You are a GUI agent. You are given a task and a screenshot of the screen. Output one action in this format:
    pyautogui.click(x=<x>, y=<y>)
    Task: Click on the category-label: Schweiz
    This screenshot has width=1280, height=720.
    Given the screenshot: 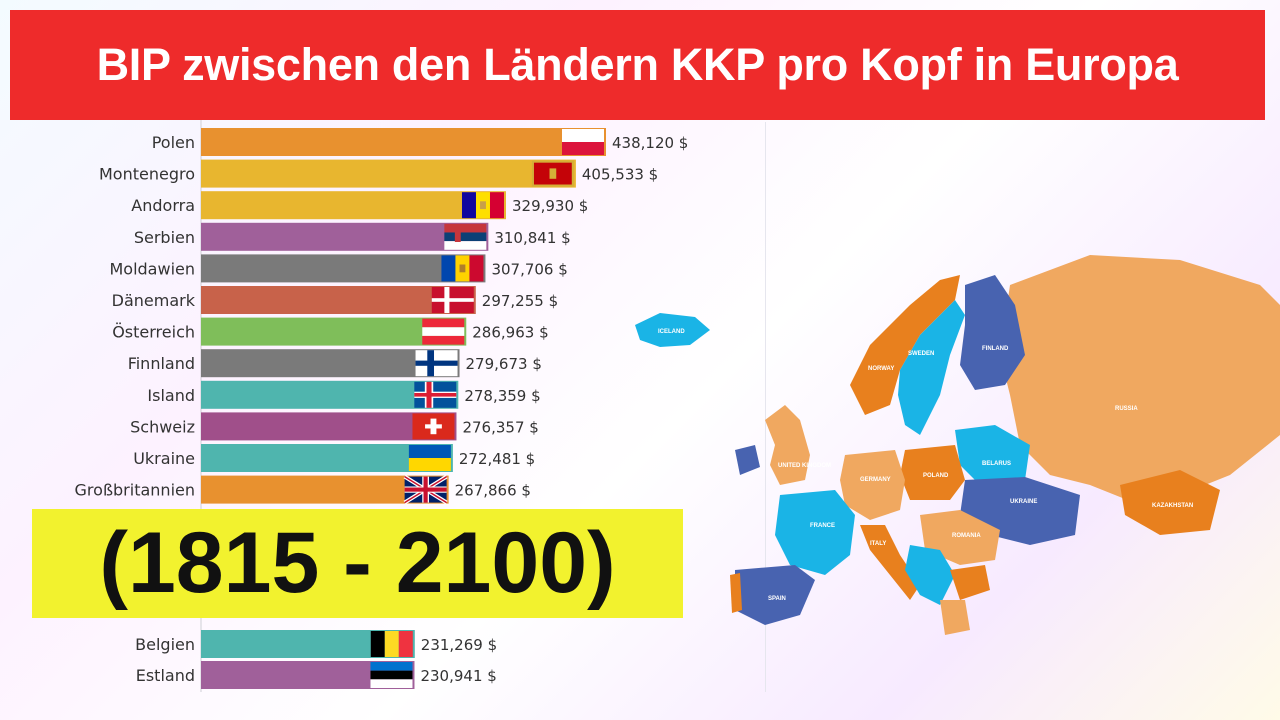 What is the action you would take?
    pyautogui.click(x=162, y=426)
    